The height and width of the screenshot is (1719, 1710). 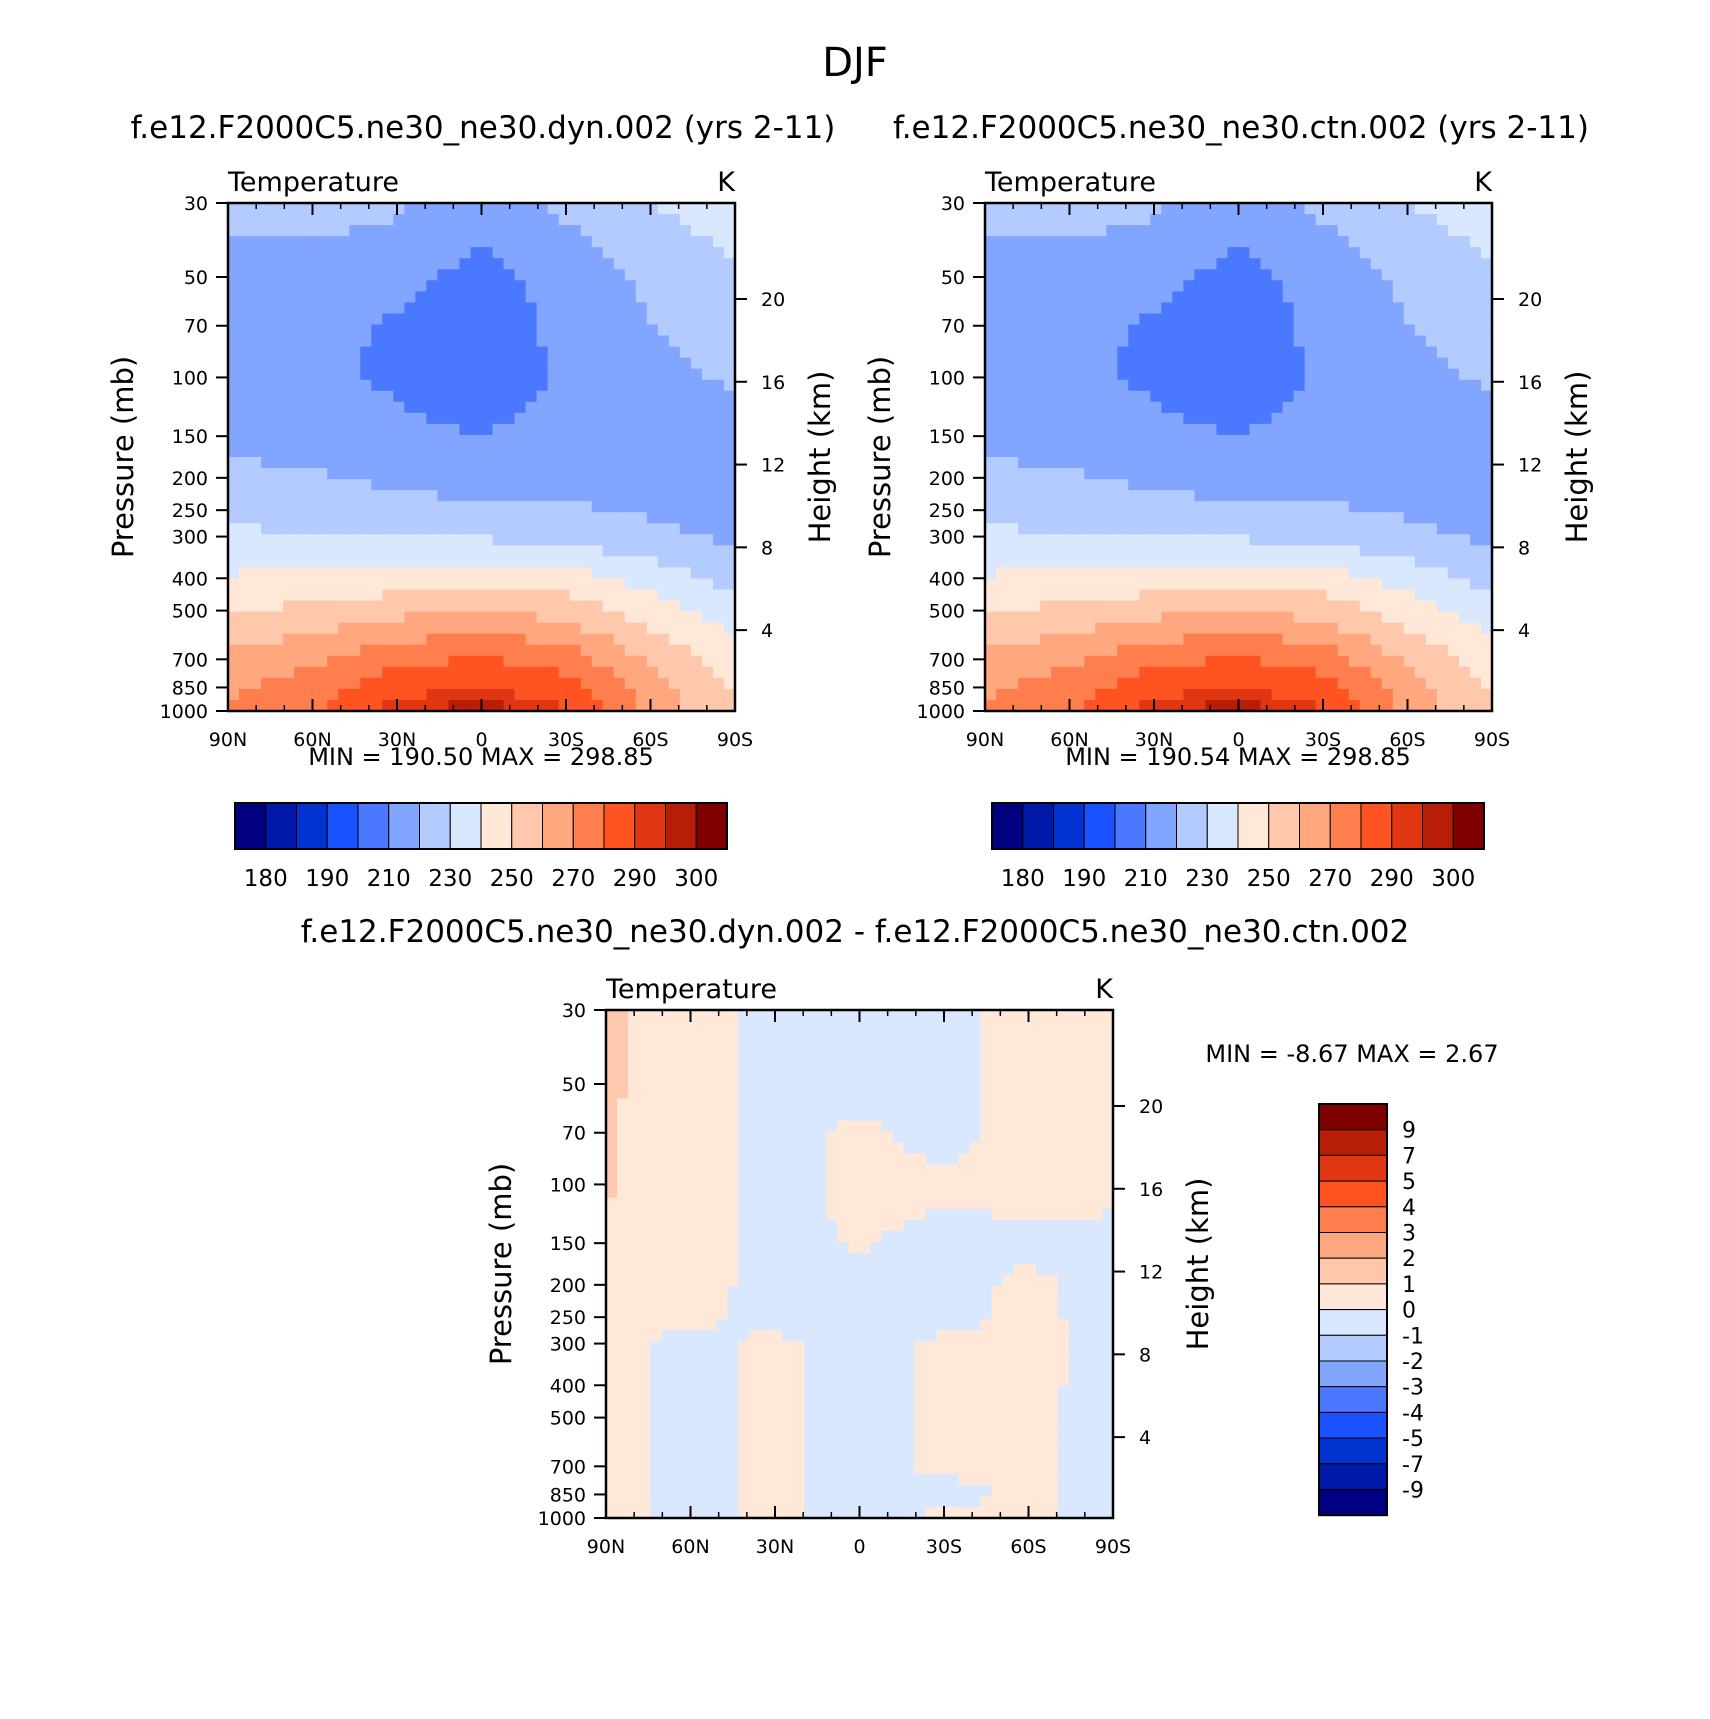 I want to click on colorbar-tick-label: 250, so click(x=512, y=879).